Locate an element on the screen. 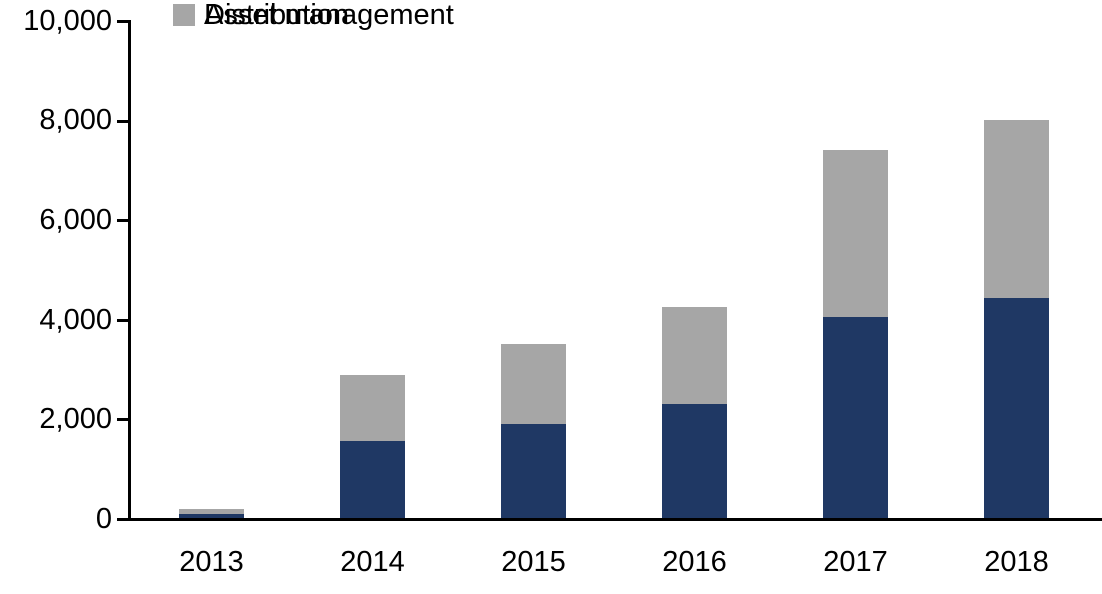 Image resolution: width=1102 pixels, height=594 pixels. x-axis-label-2015: 2015 is located at coordinates (533, 562).